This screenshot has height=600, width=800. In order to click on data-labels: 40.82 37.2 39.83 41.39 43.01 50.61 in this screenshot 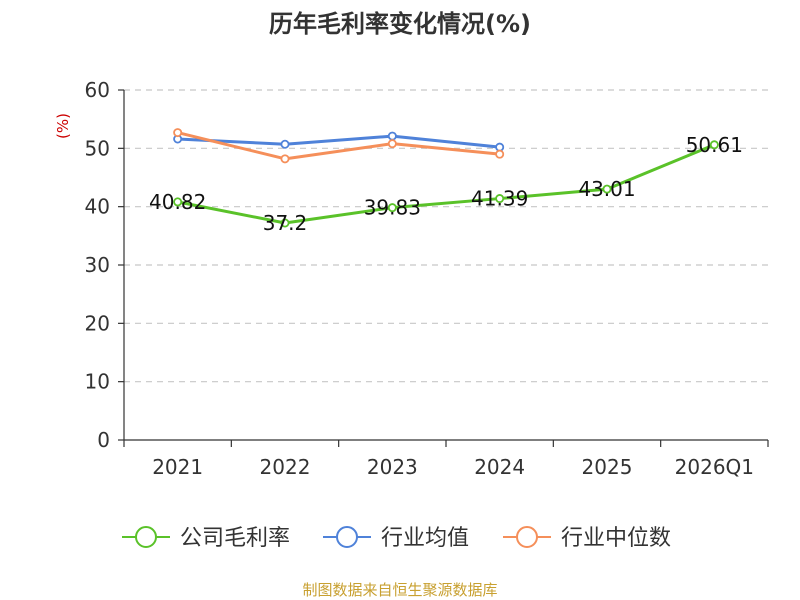, I will do `click(446, 184)`.